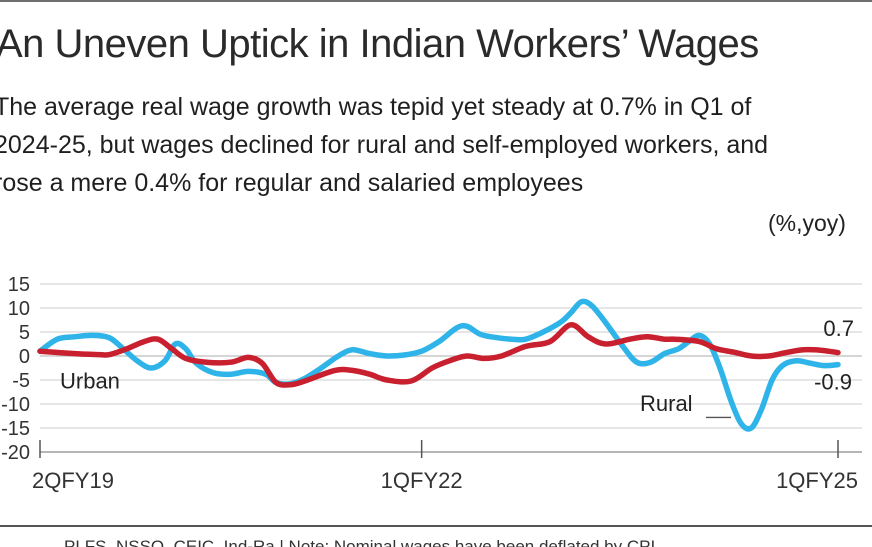  Describe the element at coordinates (19, 309) in the screenshot. I see `y-tick-label: 10` at that location.